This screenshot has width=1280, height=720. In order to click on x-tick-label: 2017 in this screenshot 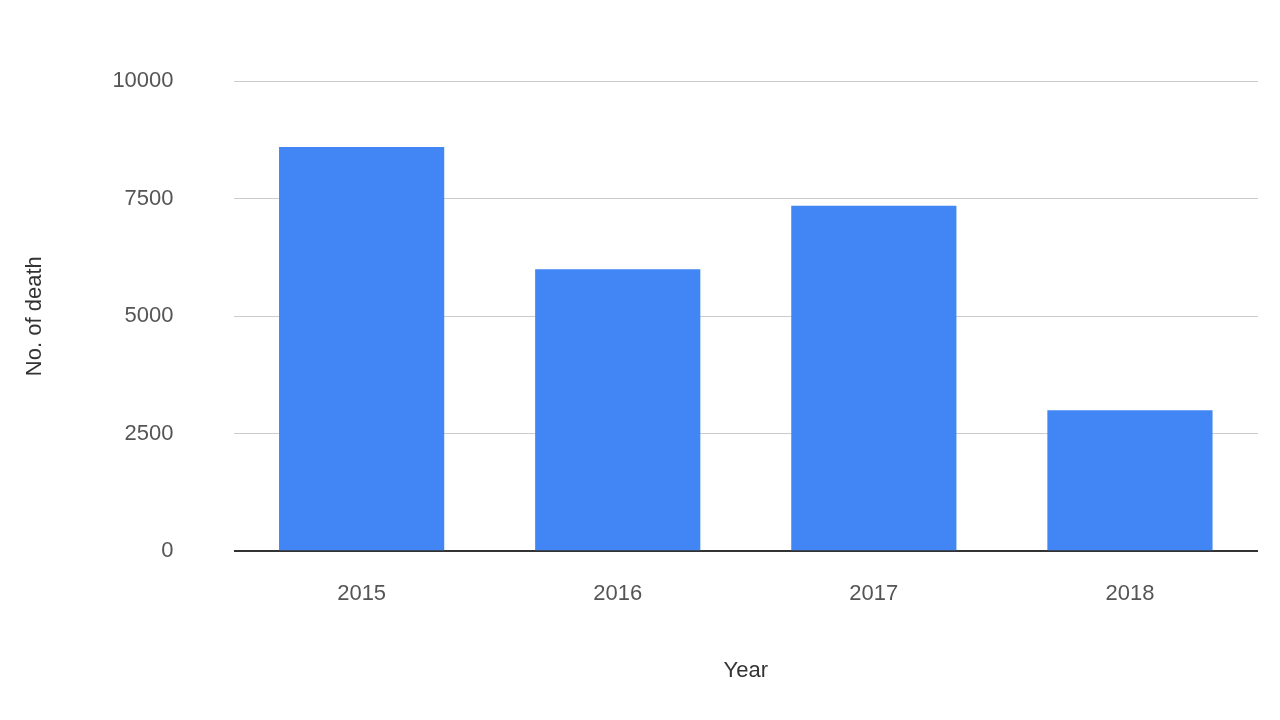, I will do `click(874, 593)`.